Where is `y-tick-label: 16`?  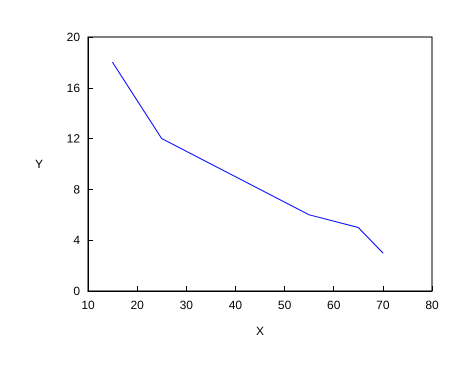
y-tick-label: 16 is located at coordinates (73, 87).